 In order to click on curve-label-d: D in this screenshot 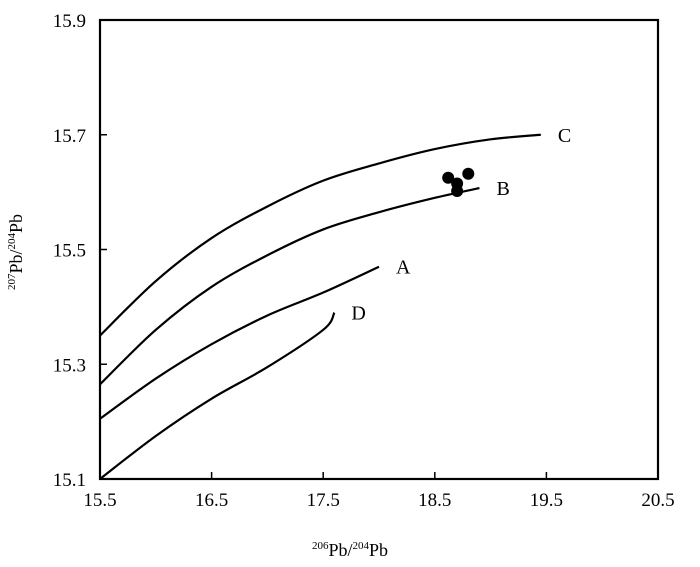, I will do `click(358, 314)`.